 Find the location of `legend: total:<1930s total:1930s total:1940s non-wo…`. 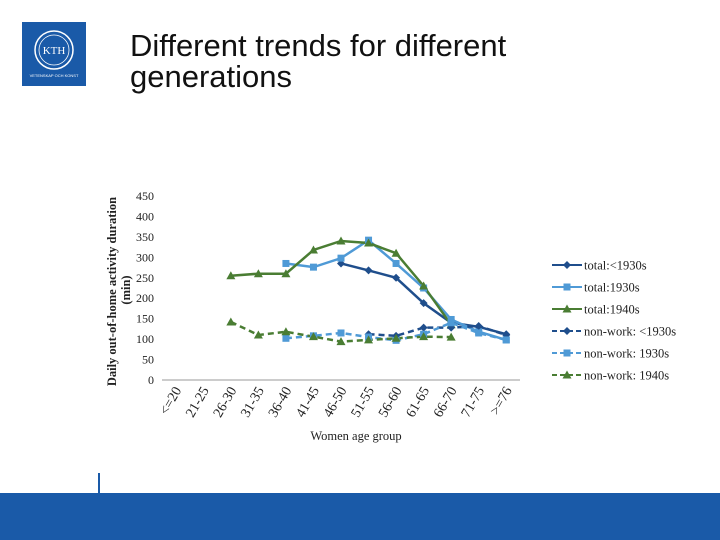

legend: total:<1930s total:1930s total:1940s non-wo… is located at coordinates (614, 321).